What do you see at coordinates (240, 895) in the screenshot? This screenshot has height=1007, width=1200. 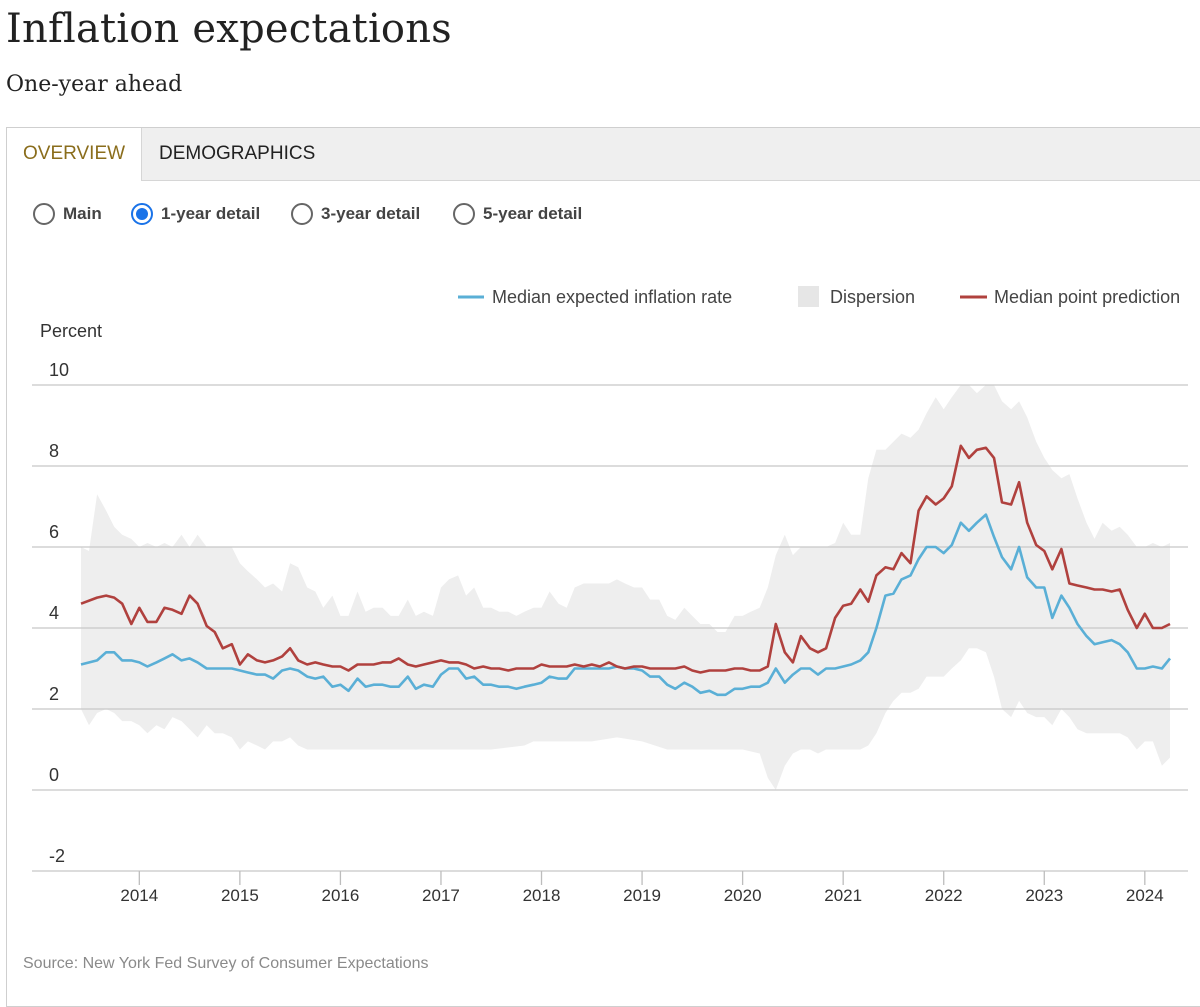 I see `x-tick-label: 2015` at bounding box center [240, 895].